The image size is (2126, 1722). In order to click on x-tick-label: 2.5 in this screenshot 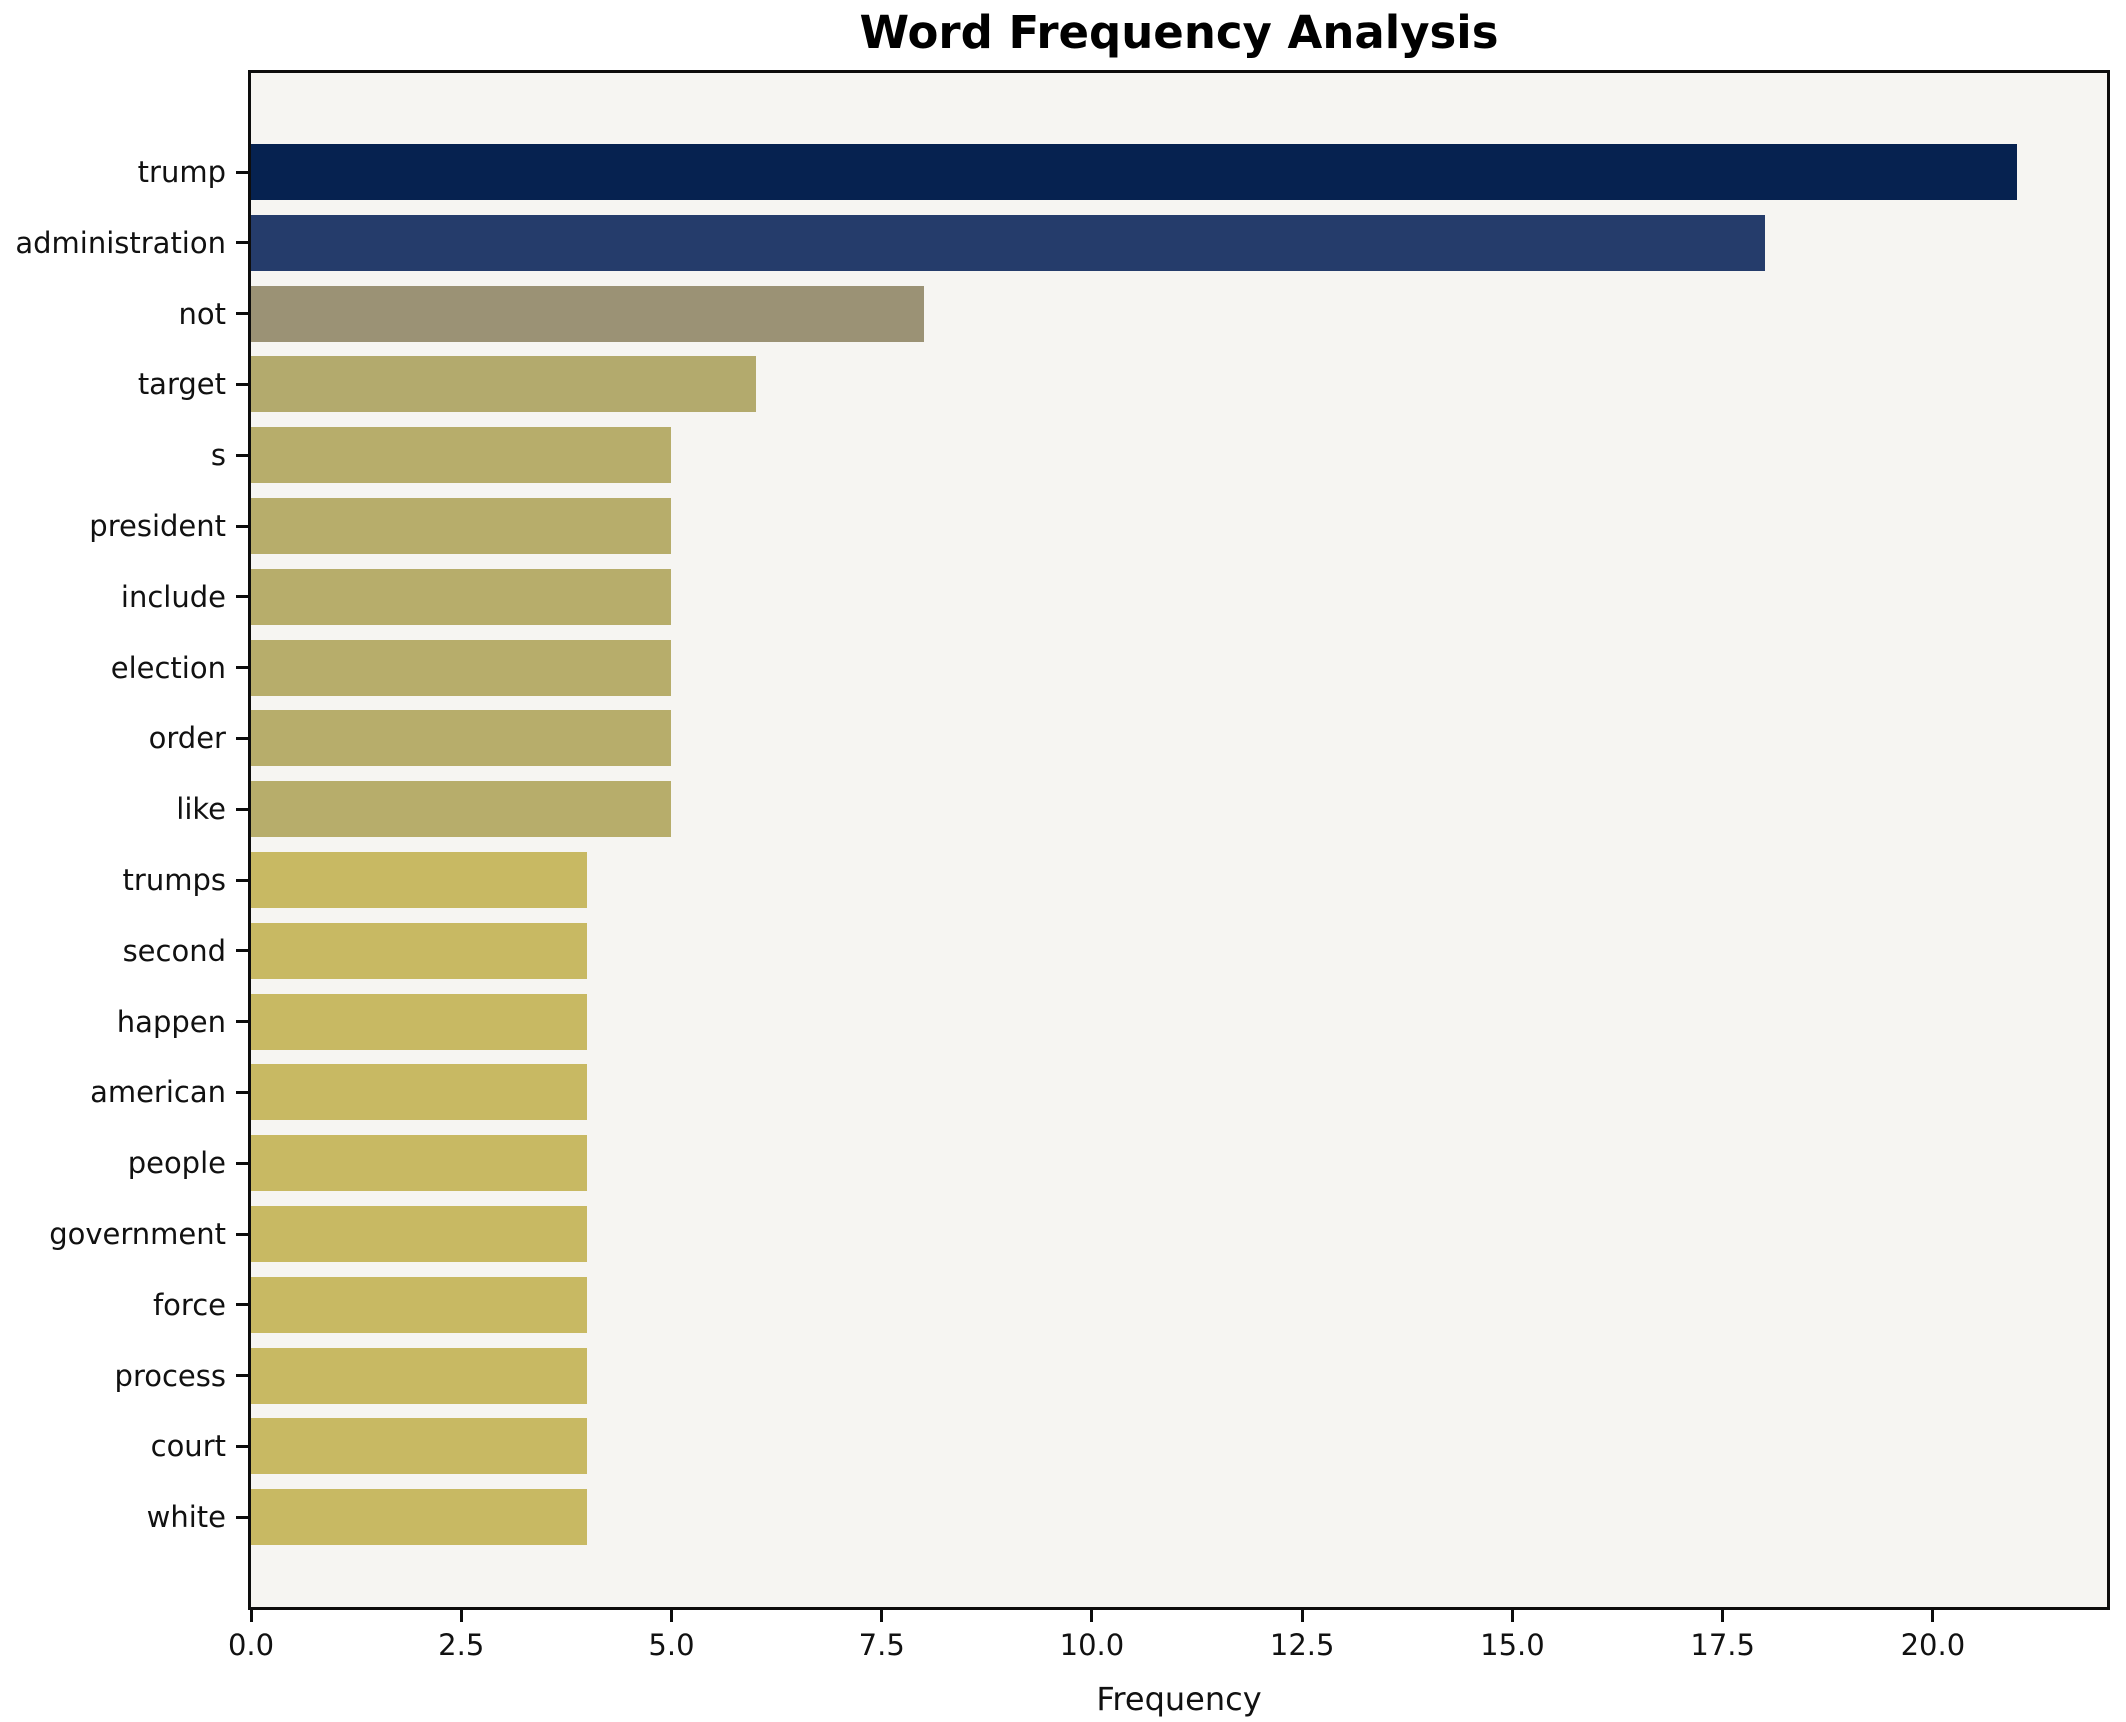, I will do `click(461, 1645)`.